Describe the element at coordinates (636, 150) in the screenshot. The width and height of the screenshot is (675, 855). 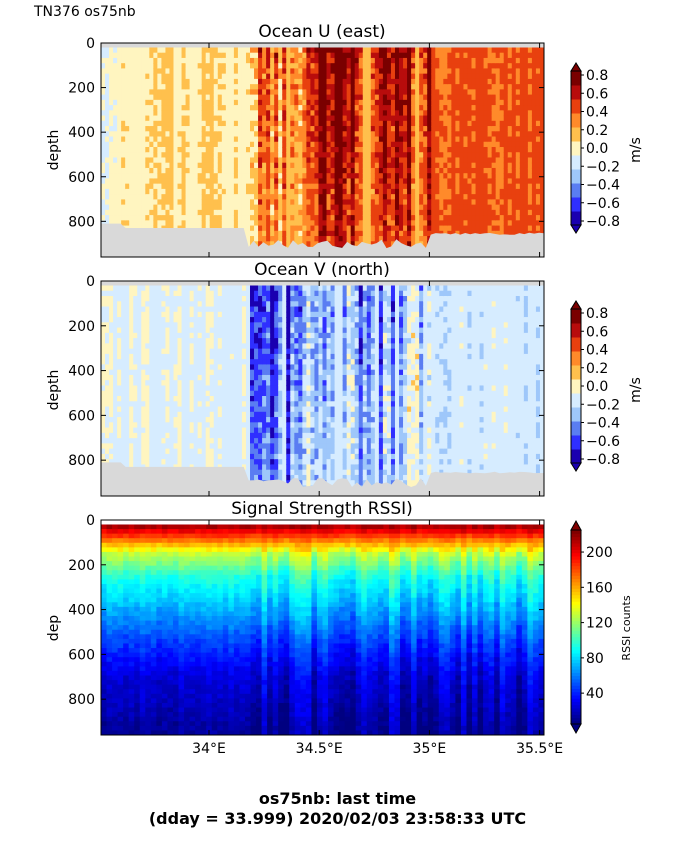
I see `u-colorbar-label: m/s` at that location.